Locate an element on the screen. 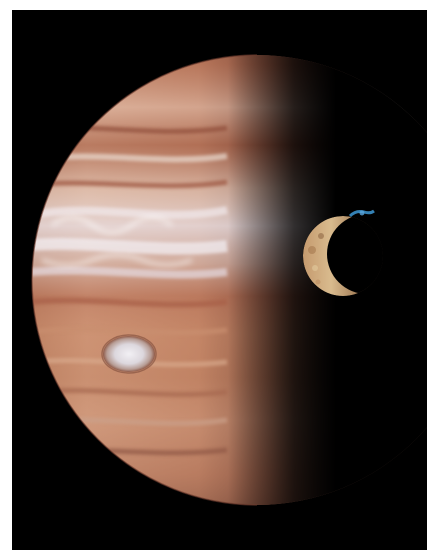  io-volcano-plume is located at coordinates (361, 213).